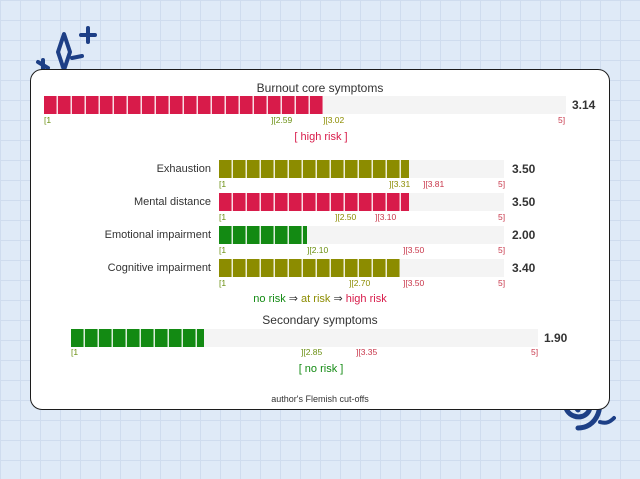 This screenshot has width=640, height=479. What do you see at coordinates (138, 338) in the screenshot?
I see `secondary-bar-fill` at bounding box center [138, 338].